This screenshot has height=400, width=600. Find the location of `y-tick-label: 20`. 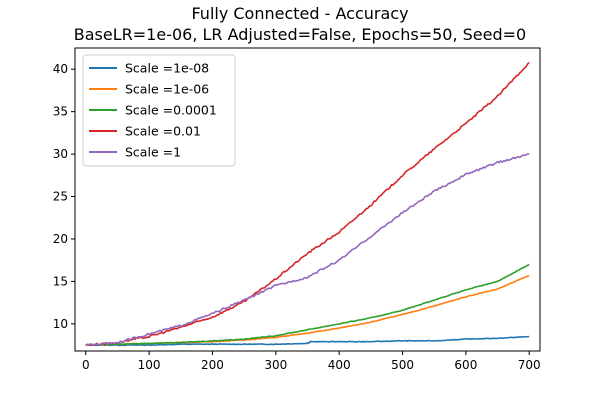

y-tick-label: 20 is located at coordinates (60, 239).